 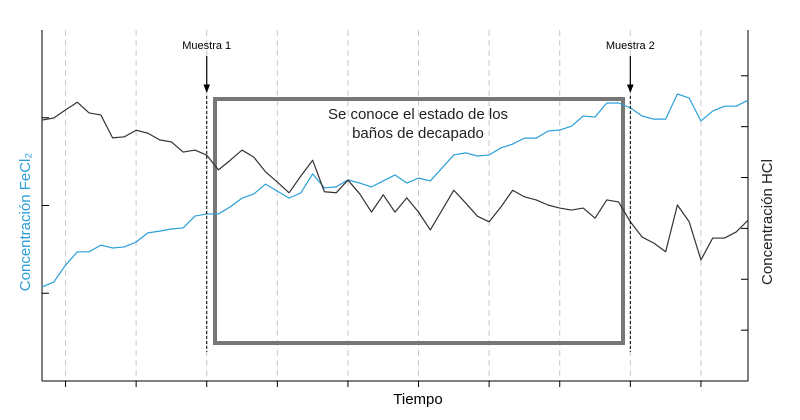 I want to click on x-axis-label: Tiempo, so click(x=417, y=399).